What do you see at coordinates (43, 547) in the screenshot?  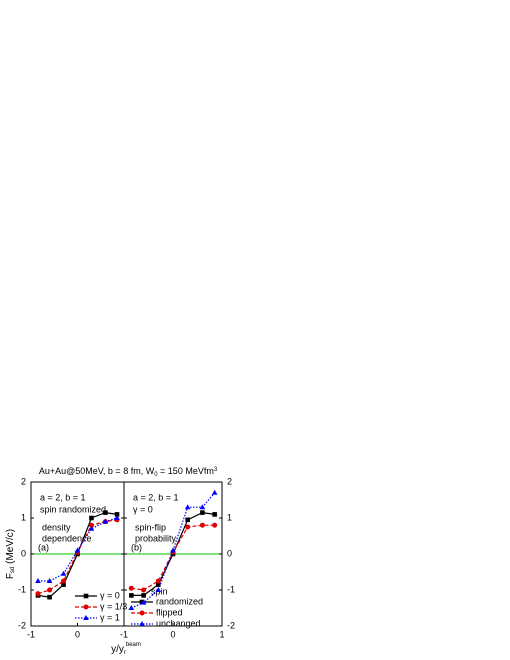 I see `annotation: (a)` at bounding box center [43, 547].